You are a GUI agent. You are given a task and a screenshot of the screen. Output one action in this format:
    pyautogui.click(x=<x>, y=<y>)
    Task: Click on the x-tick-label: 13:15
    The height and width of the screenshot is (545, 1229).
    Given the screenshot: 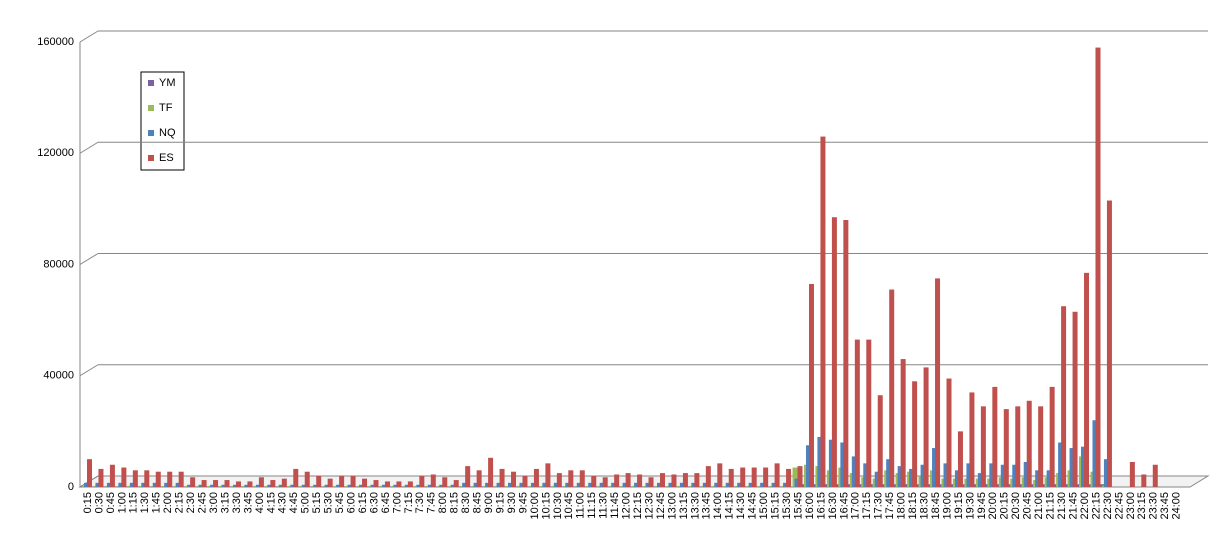 What is the action you would take?
    pyautogui.click(x=684, y=506)
    